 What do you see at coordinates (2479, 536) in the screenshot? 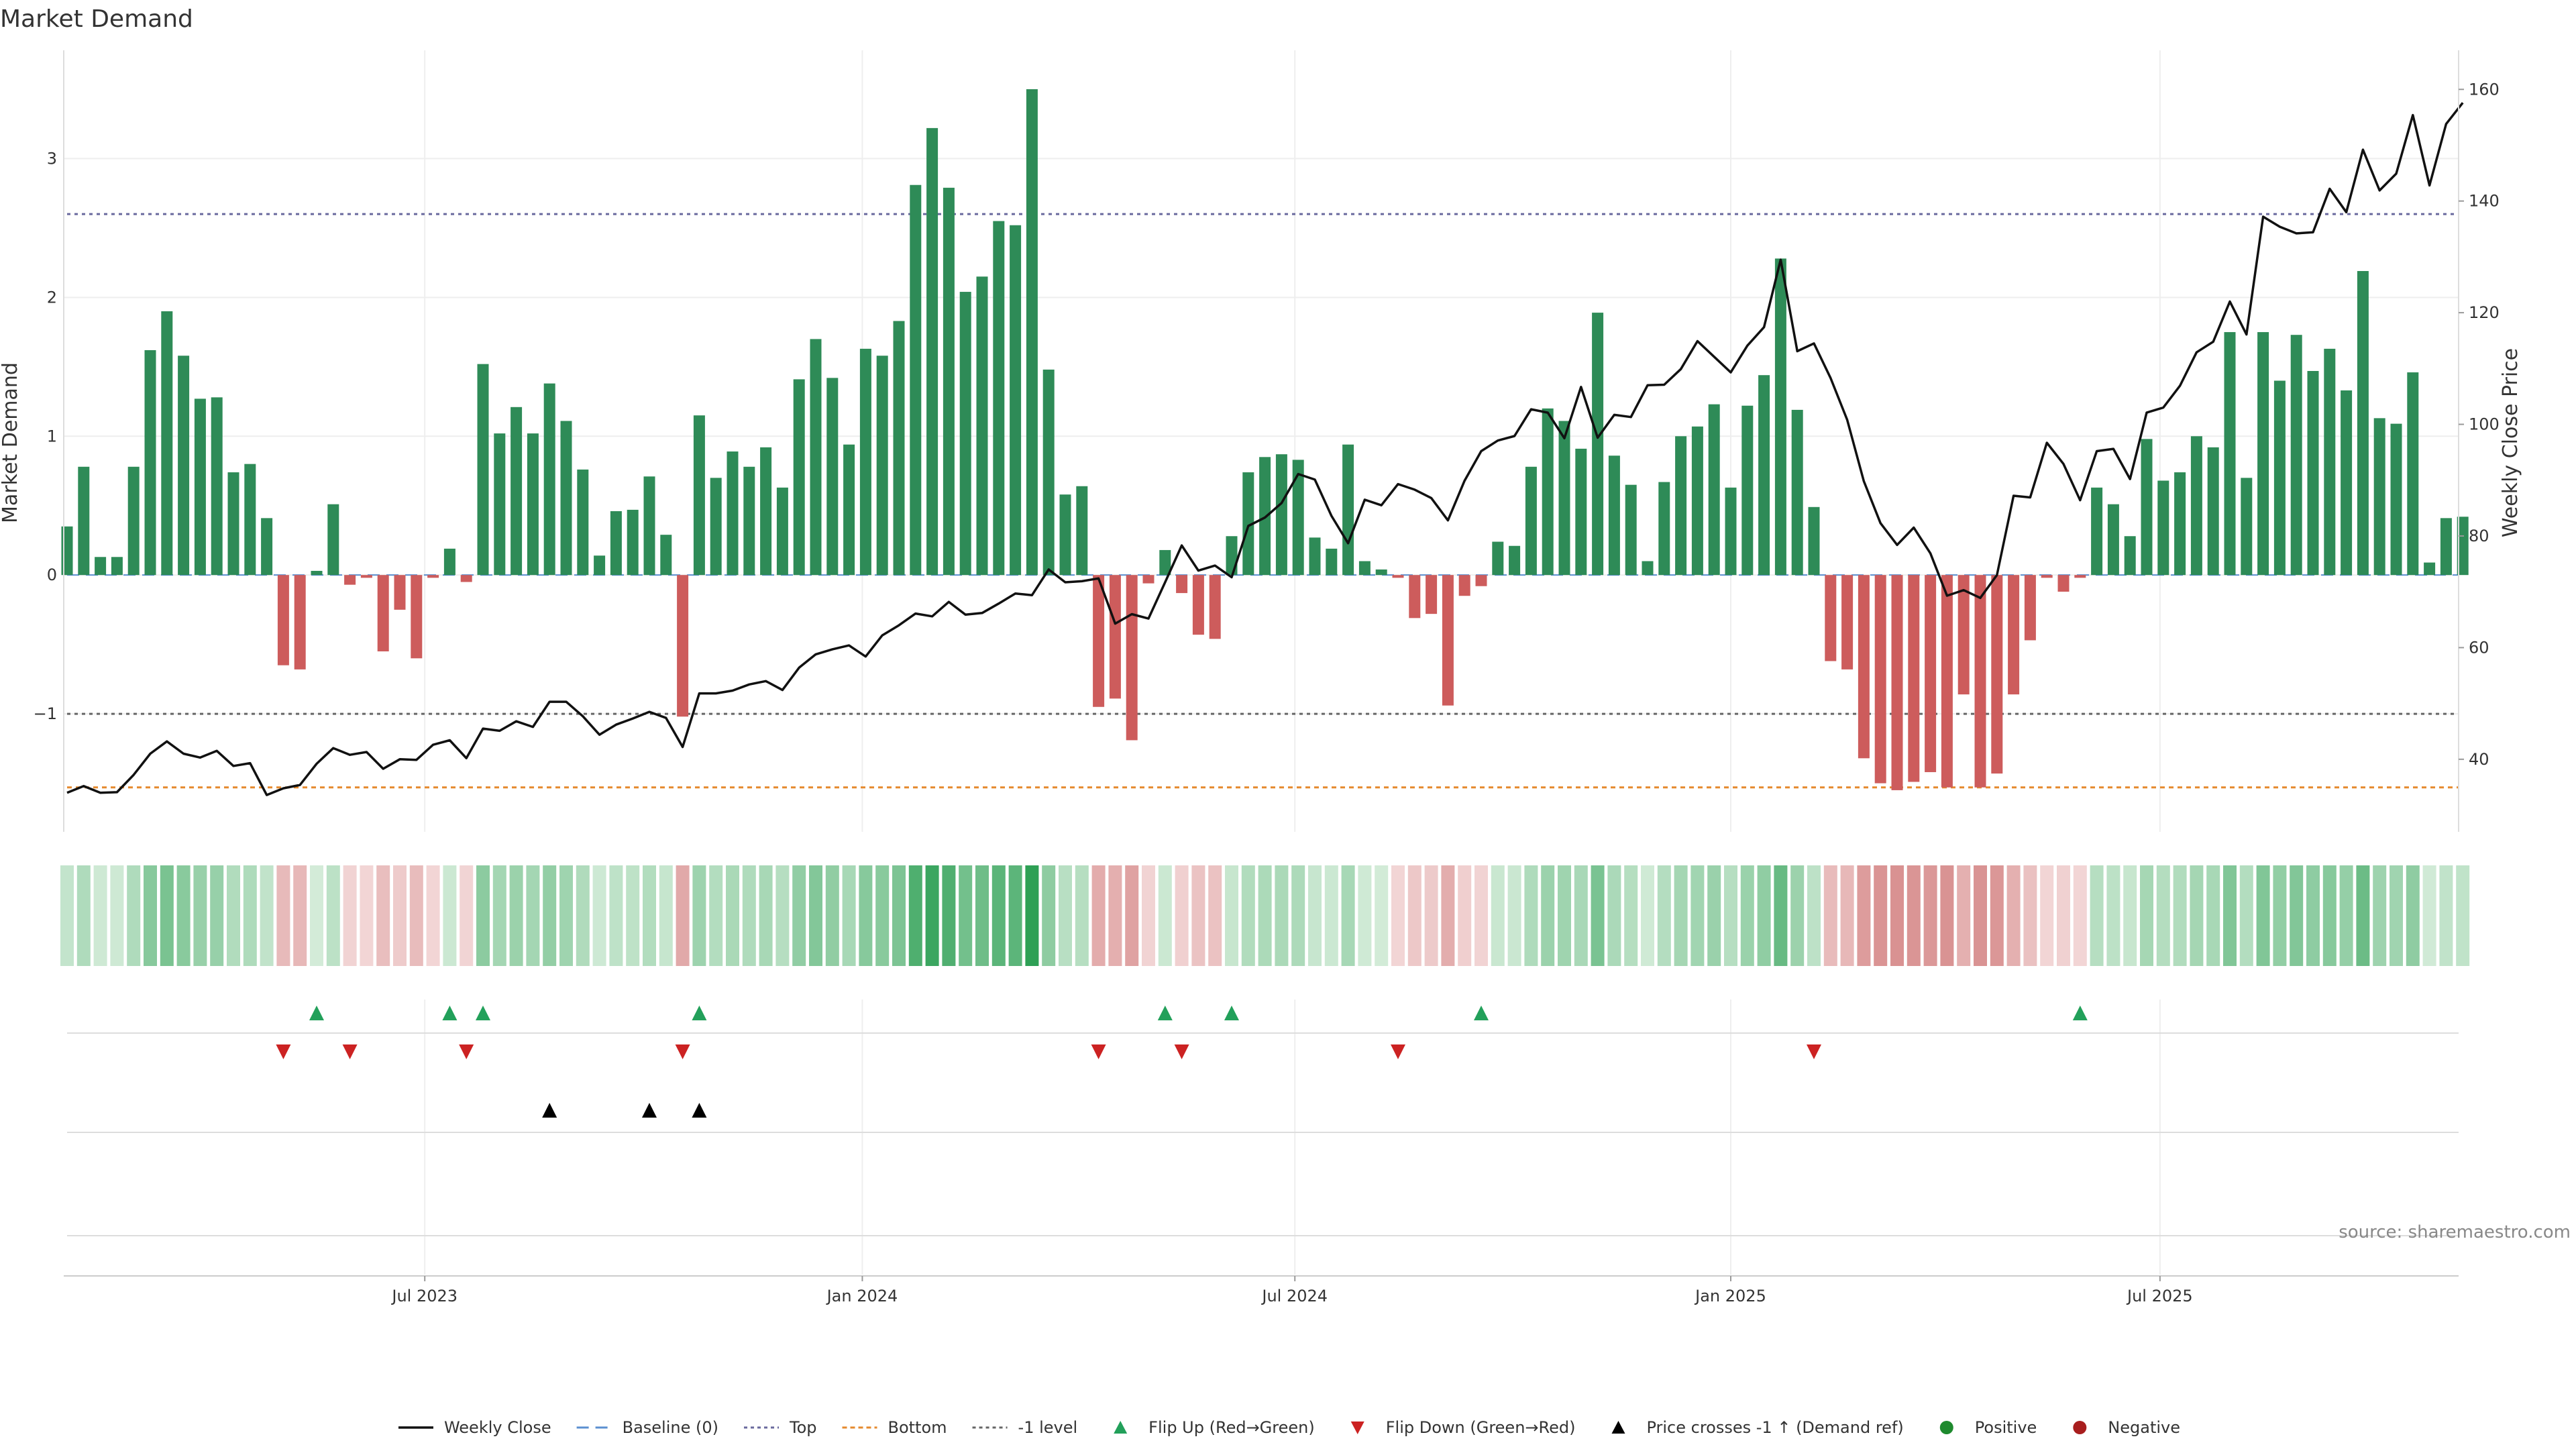
I see `right-tick-label: 80` at bounding box center [2479, 536].